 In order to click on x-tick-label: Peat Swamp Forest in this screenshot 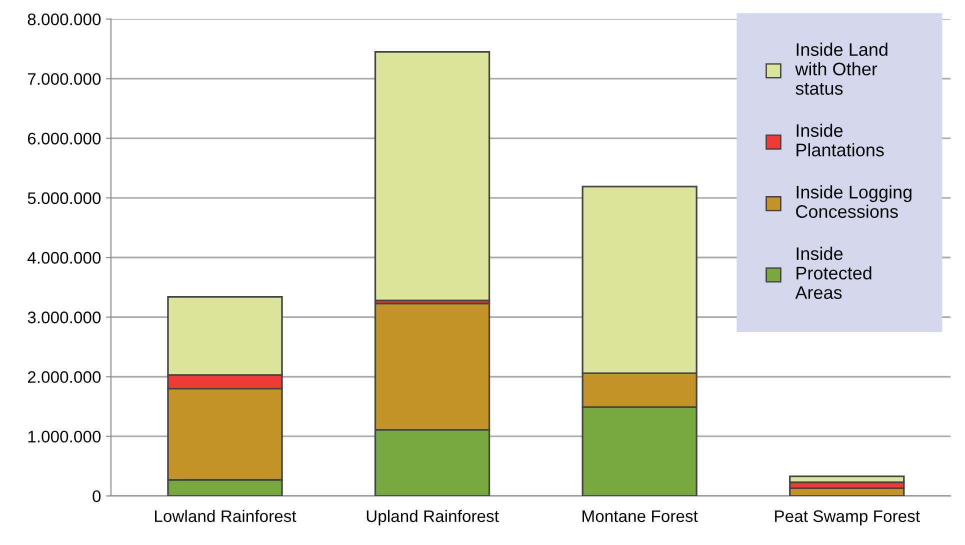, I will do `click(847, 518)`.